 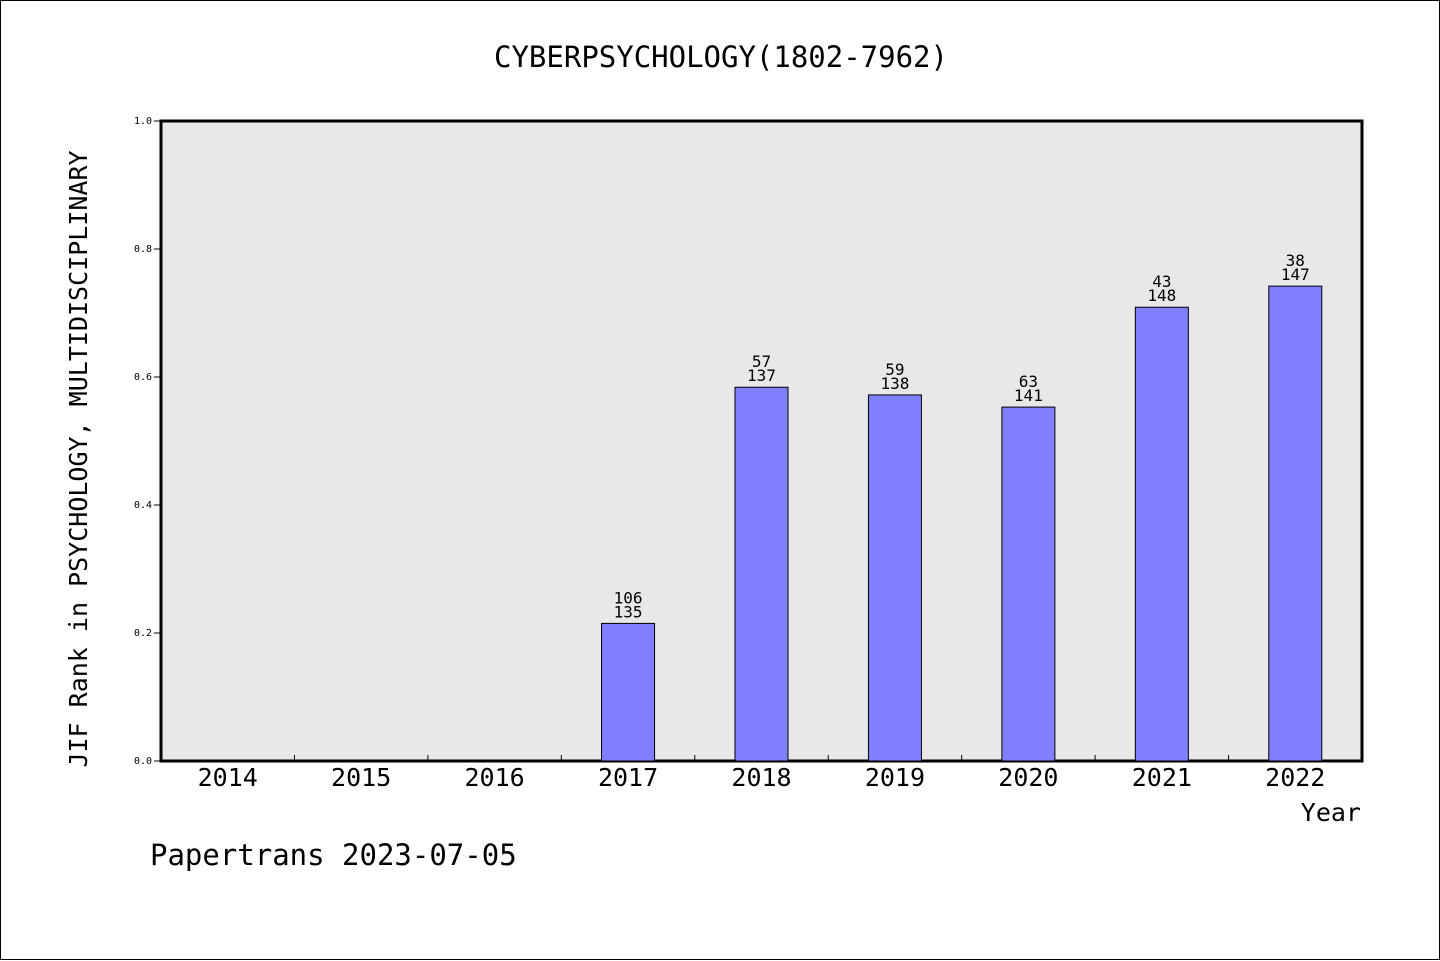 I want to click on bar-total-label: 135, so click(x=628, y=611).